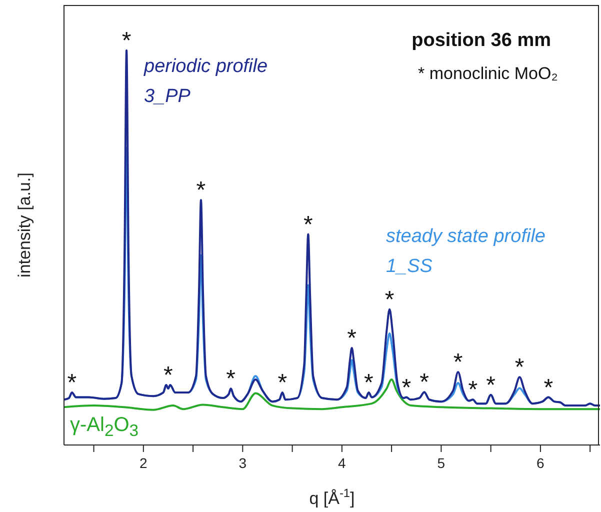  What do you see at coordinates (332, 497) in the screenshot?
I see `x-axis-title: q [Å$^{-1}$]` at bounding box center [332, 497].